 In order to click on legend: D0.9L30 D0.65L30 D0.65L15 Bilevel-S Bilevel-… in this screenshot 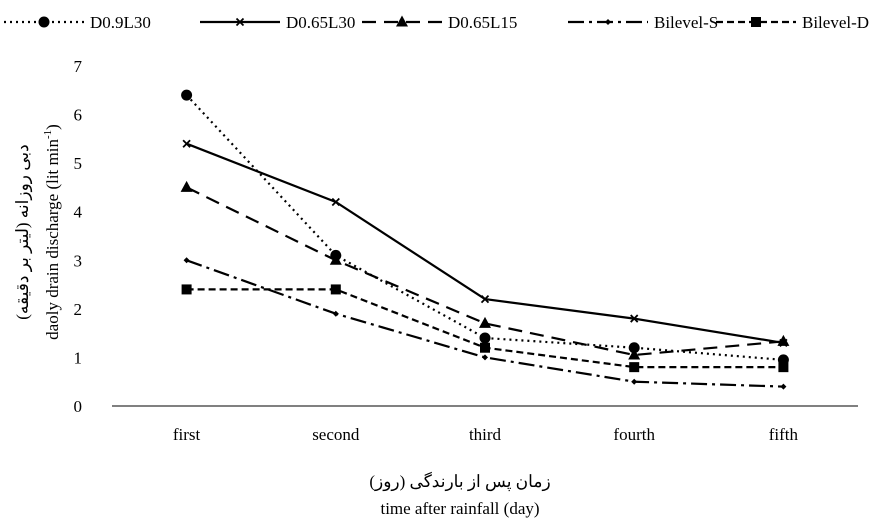, I will do `click(436, 22)`.